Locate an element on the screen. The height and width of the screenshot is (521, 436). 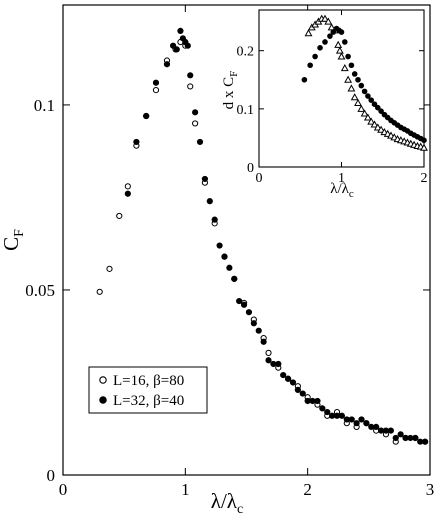
y-tick-label: 0 is located at coordinates (250, 168).